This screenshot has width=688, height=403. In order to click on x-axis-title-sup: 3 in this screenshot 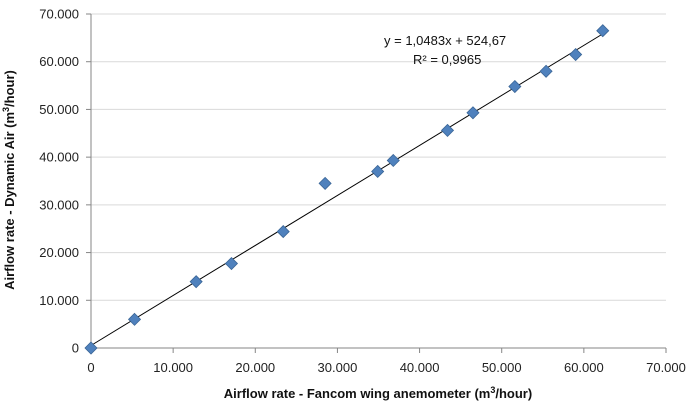, I will do `click(492, 390)`.